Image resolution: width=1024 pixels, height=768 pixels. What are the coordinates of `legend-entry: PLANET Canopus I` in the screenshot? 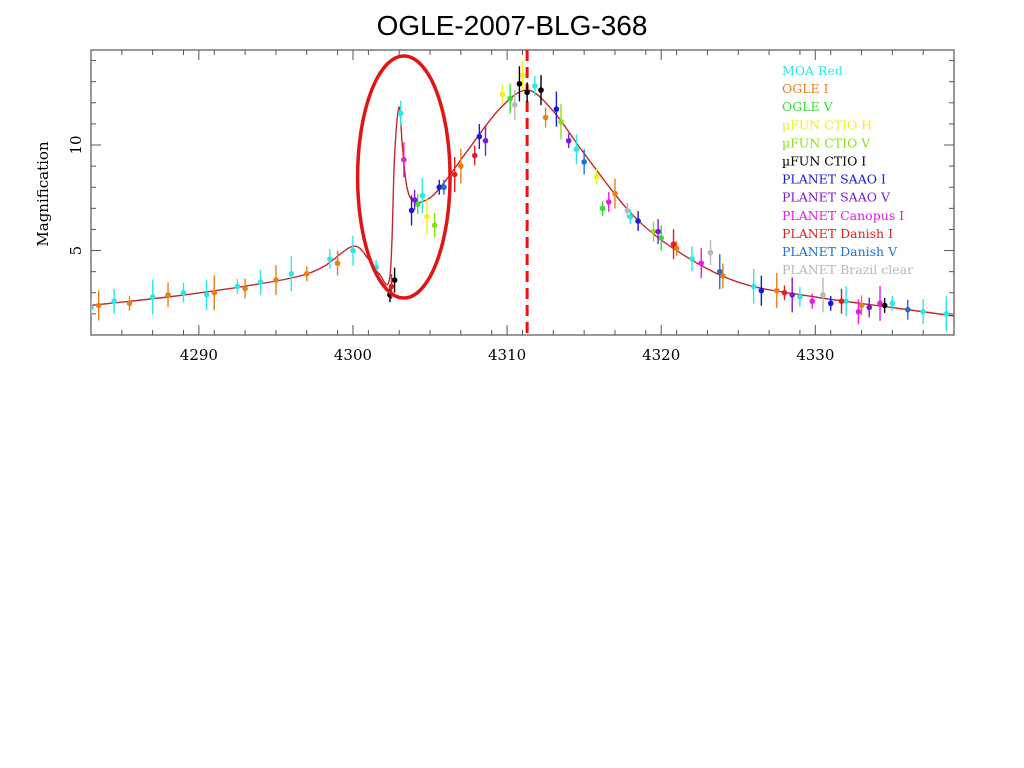 It's located at (843, 215).